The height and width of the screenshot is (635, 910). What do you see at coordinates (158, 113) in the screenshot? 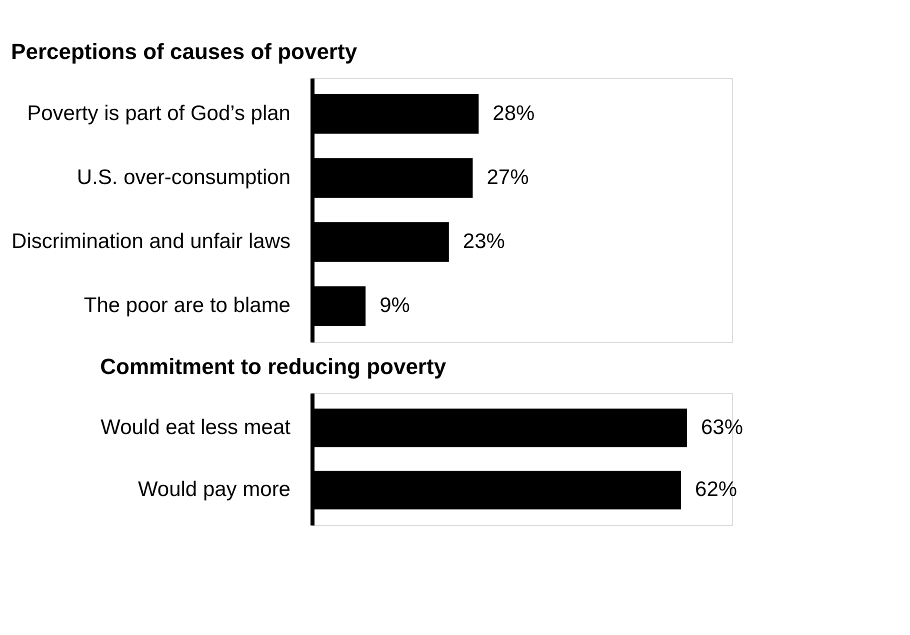
I see `y-tick-label: Poverty is part of God’s plan` at bounding box center [158, 113].